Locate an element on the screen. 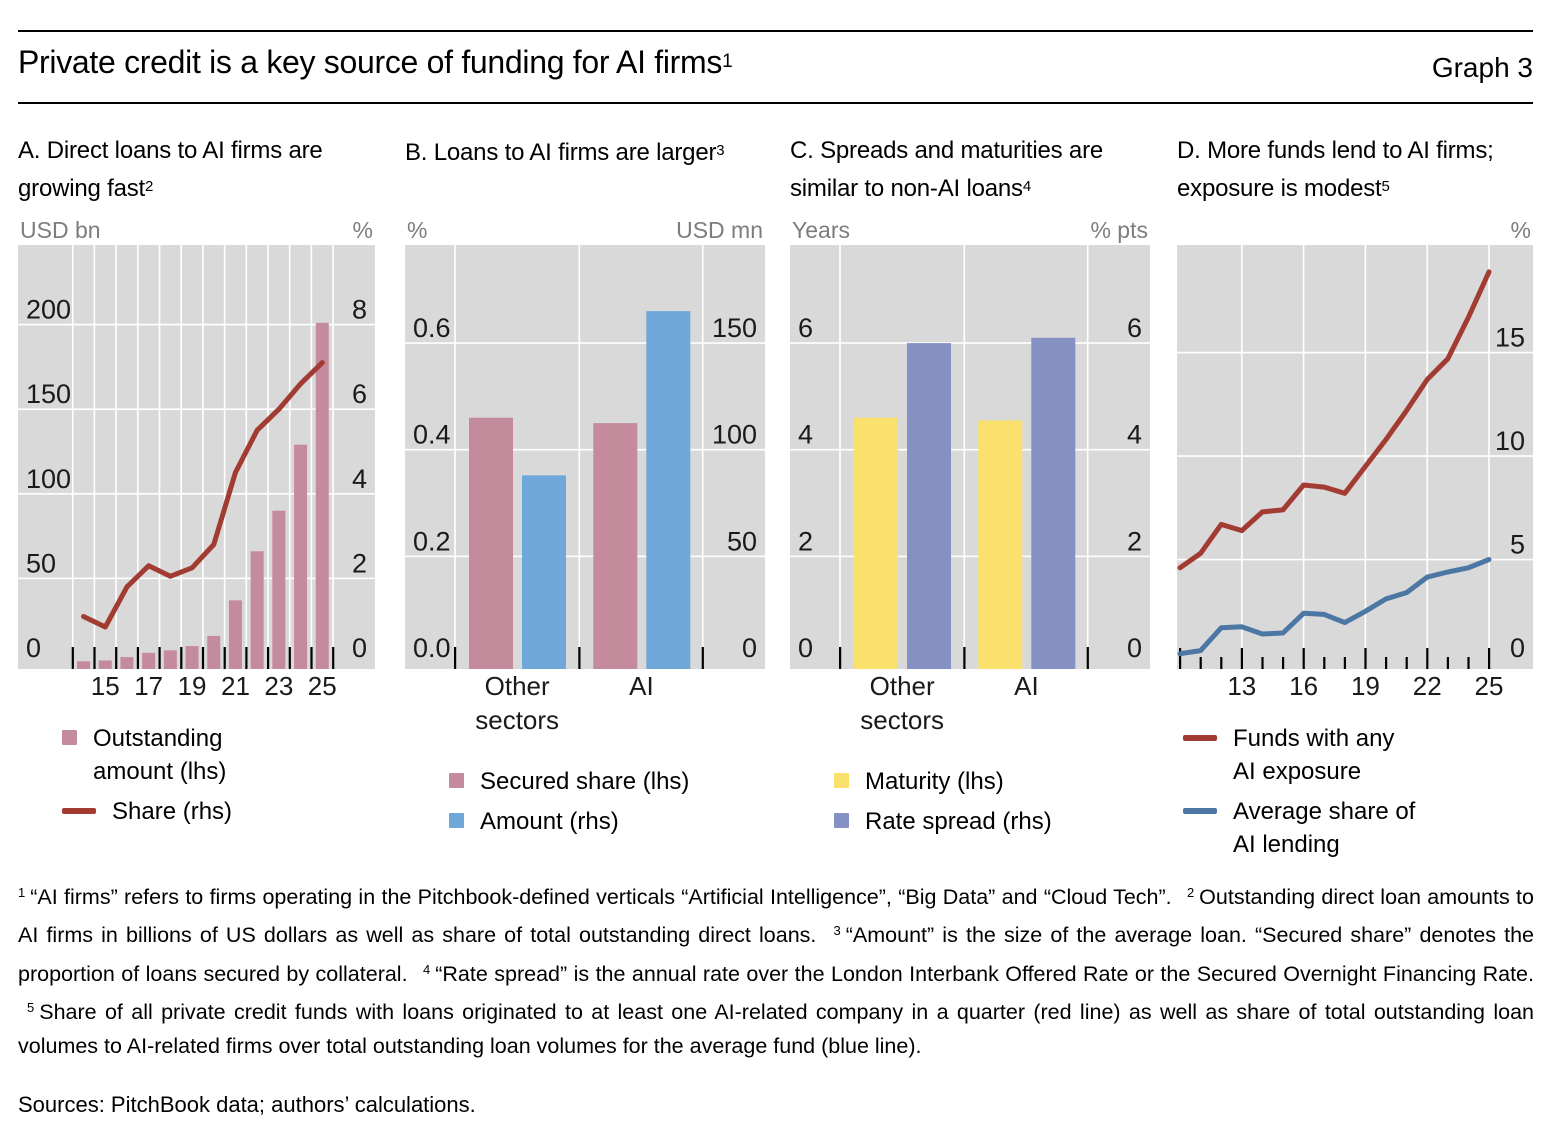 This screenshot has height=1142, width=1560. svg-text: 25 is located at coordinates (1489, 686).